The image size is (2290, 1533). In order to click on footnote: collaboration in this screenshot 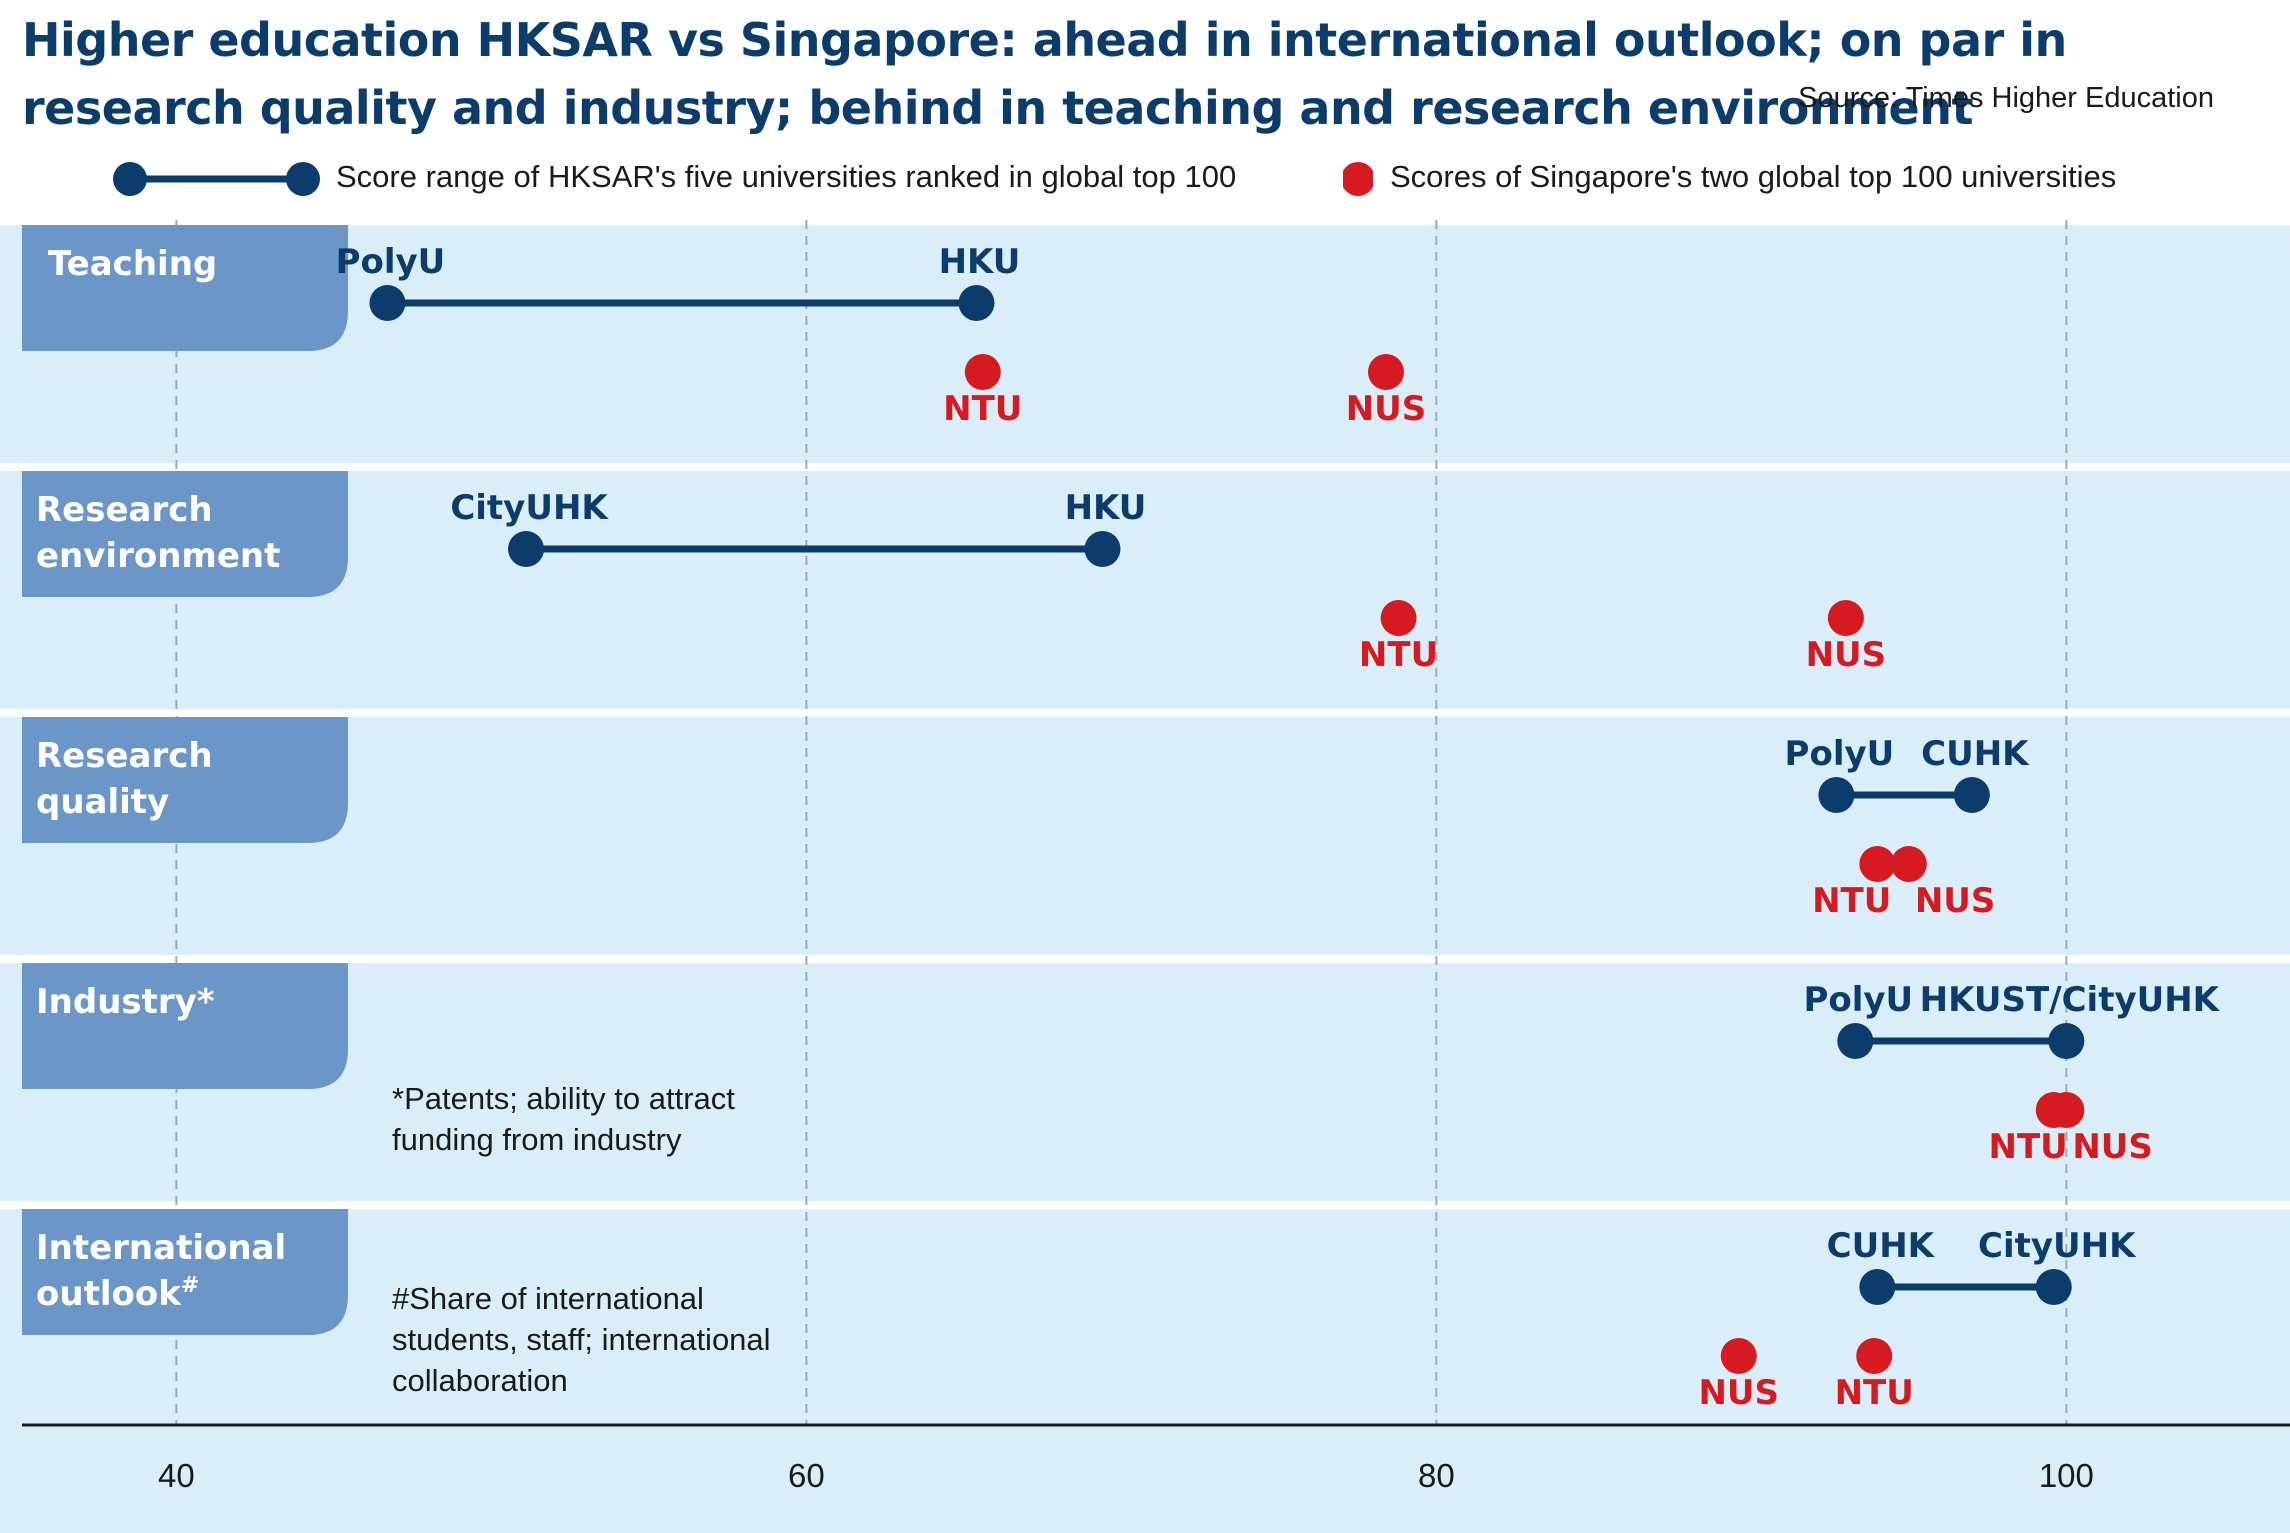, I will do `click(480, 1380)`.